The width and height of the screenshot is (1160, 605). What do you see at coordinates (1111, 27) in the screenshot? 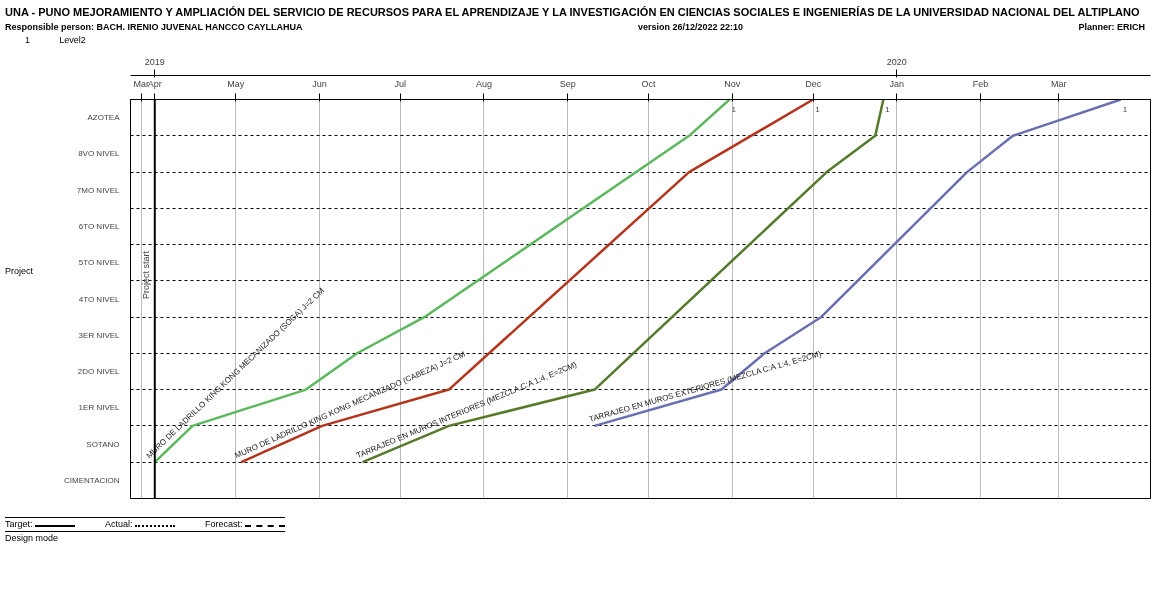
I see `text: Planner: ERICH` at bounding box center [1111, 27].